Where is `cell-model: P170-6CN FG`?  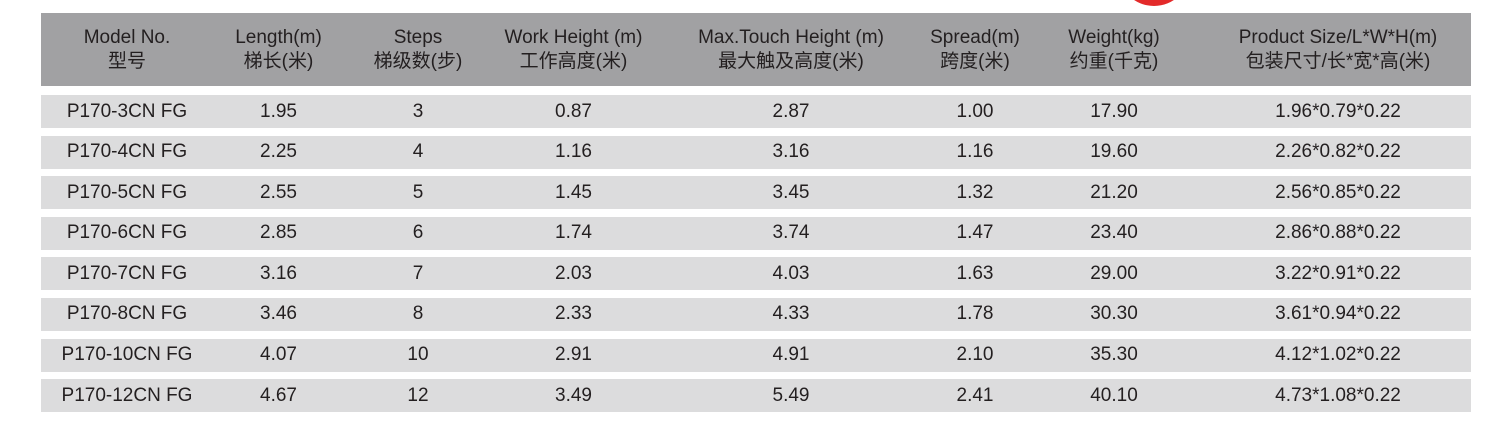 cell-model: P170-6CN FG is located at coordinates (127, 233).